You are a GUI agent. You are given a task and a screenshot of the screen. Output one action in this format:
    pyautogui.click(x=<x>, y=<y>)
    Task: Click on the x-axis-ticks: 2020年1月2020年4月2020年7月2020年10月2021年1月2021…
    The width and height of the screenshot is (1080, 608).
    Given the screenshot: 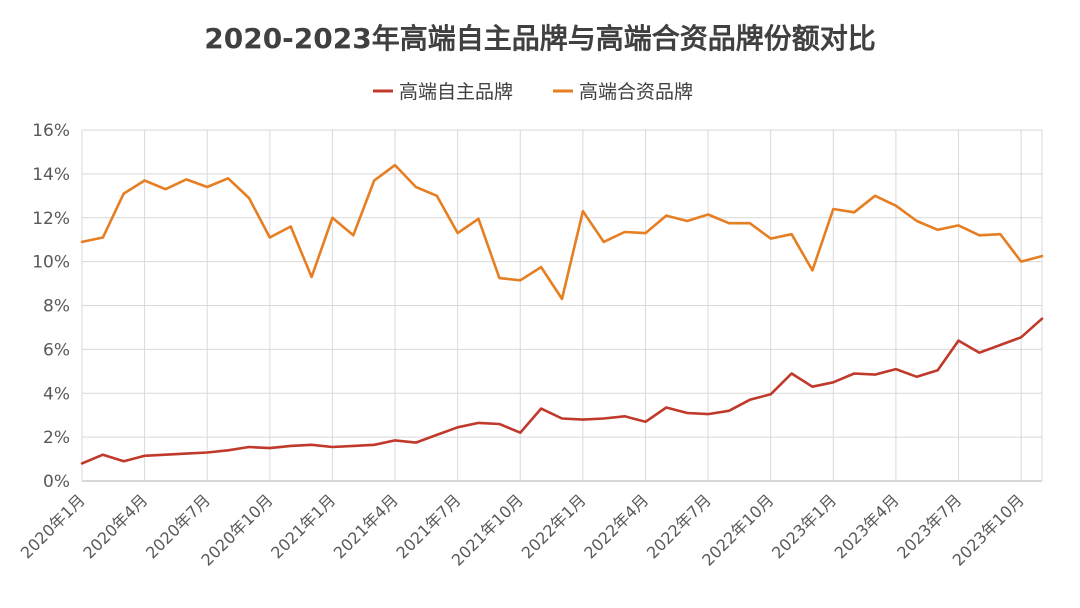 What is the action you would take?
    pyautogui.click(x=522, y=529)
    